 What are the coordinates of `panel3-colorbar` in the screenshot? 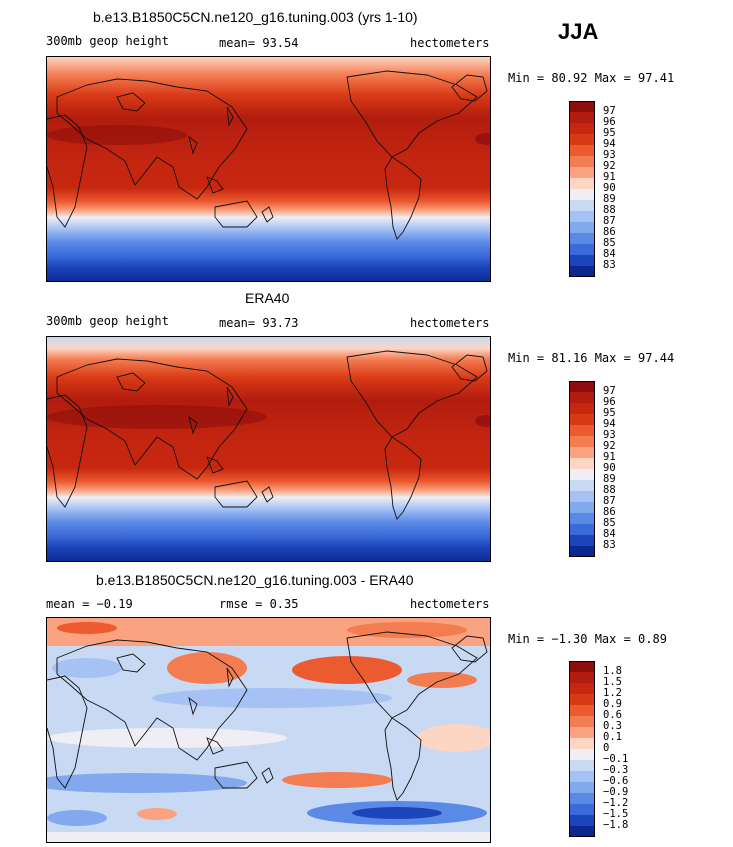 It's located at (582, 749).